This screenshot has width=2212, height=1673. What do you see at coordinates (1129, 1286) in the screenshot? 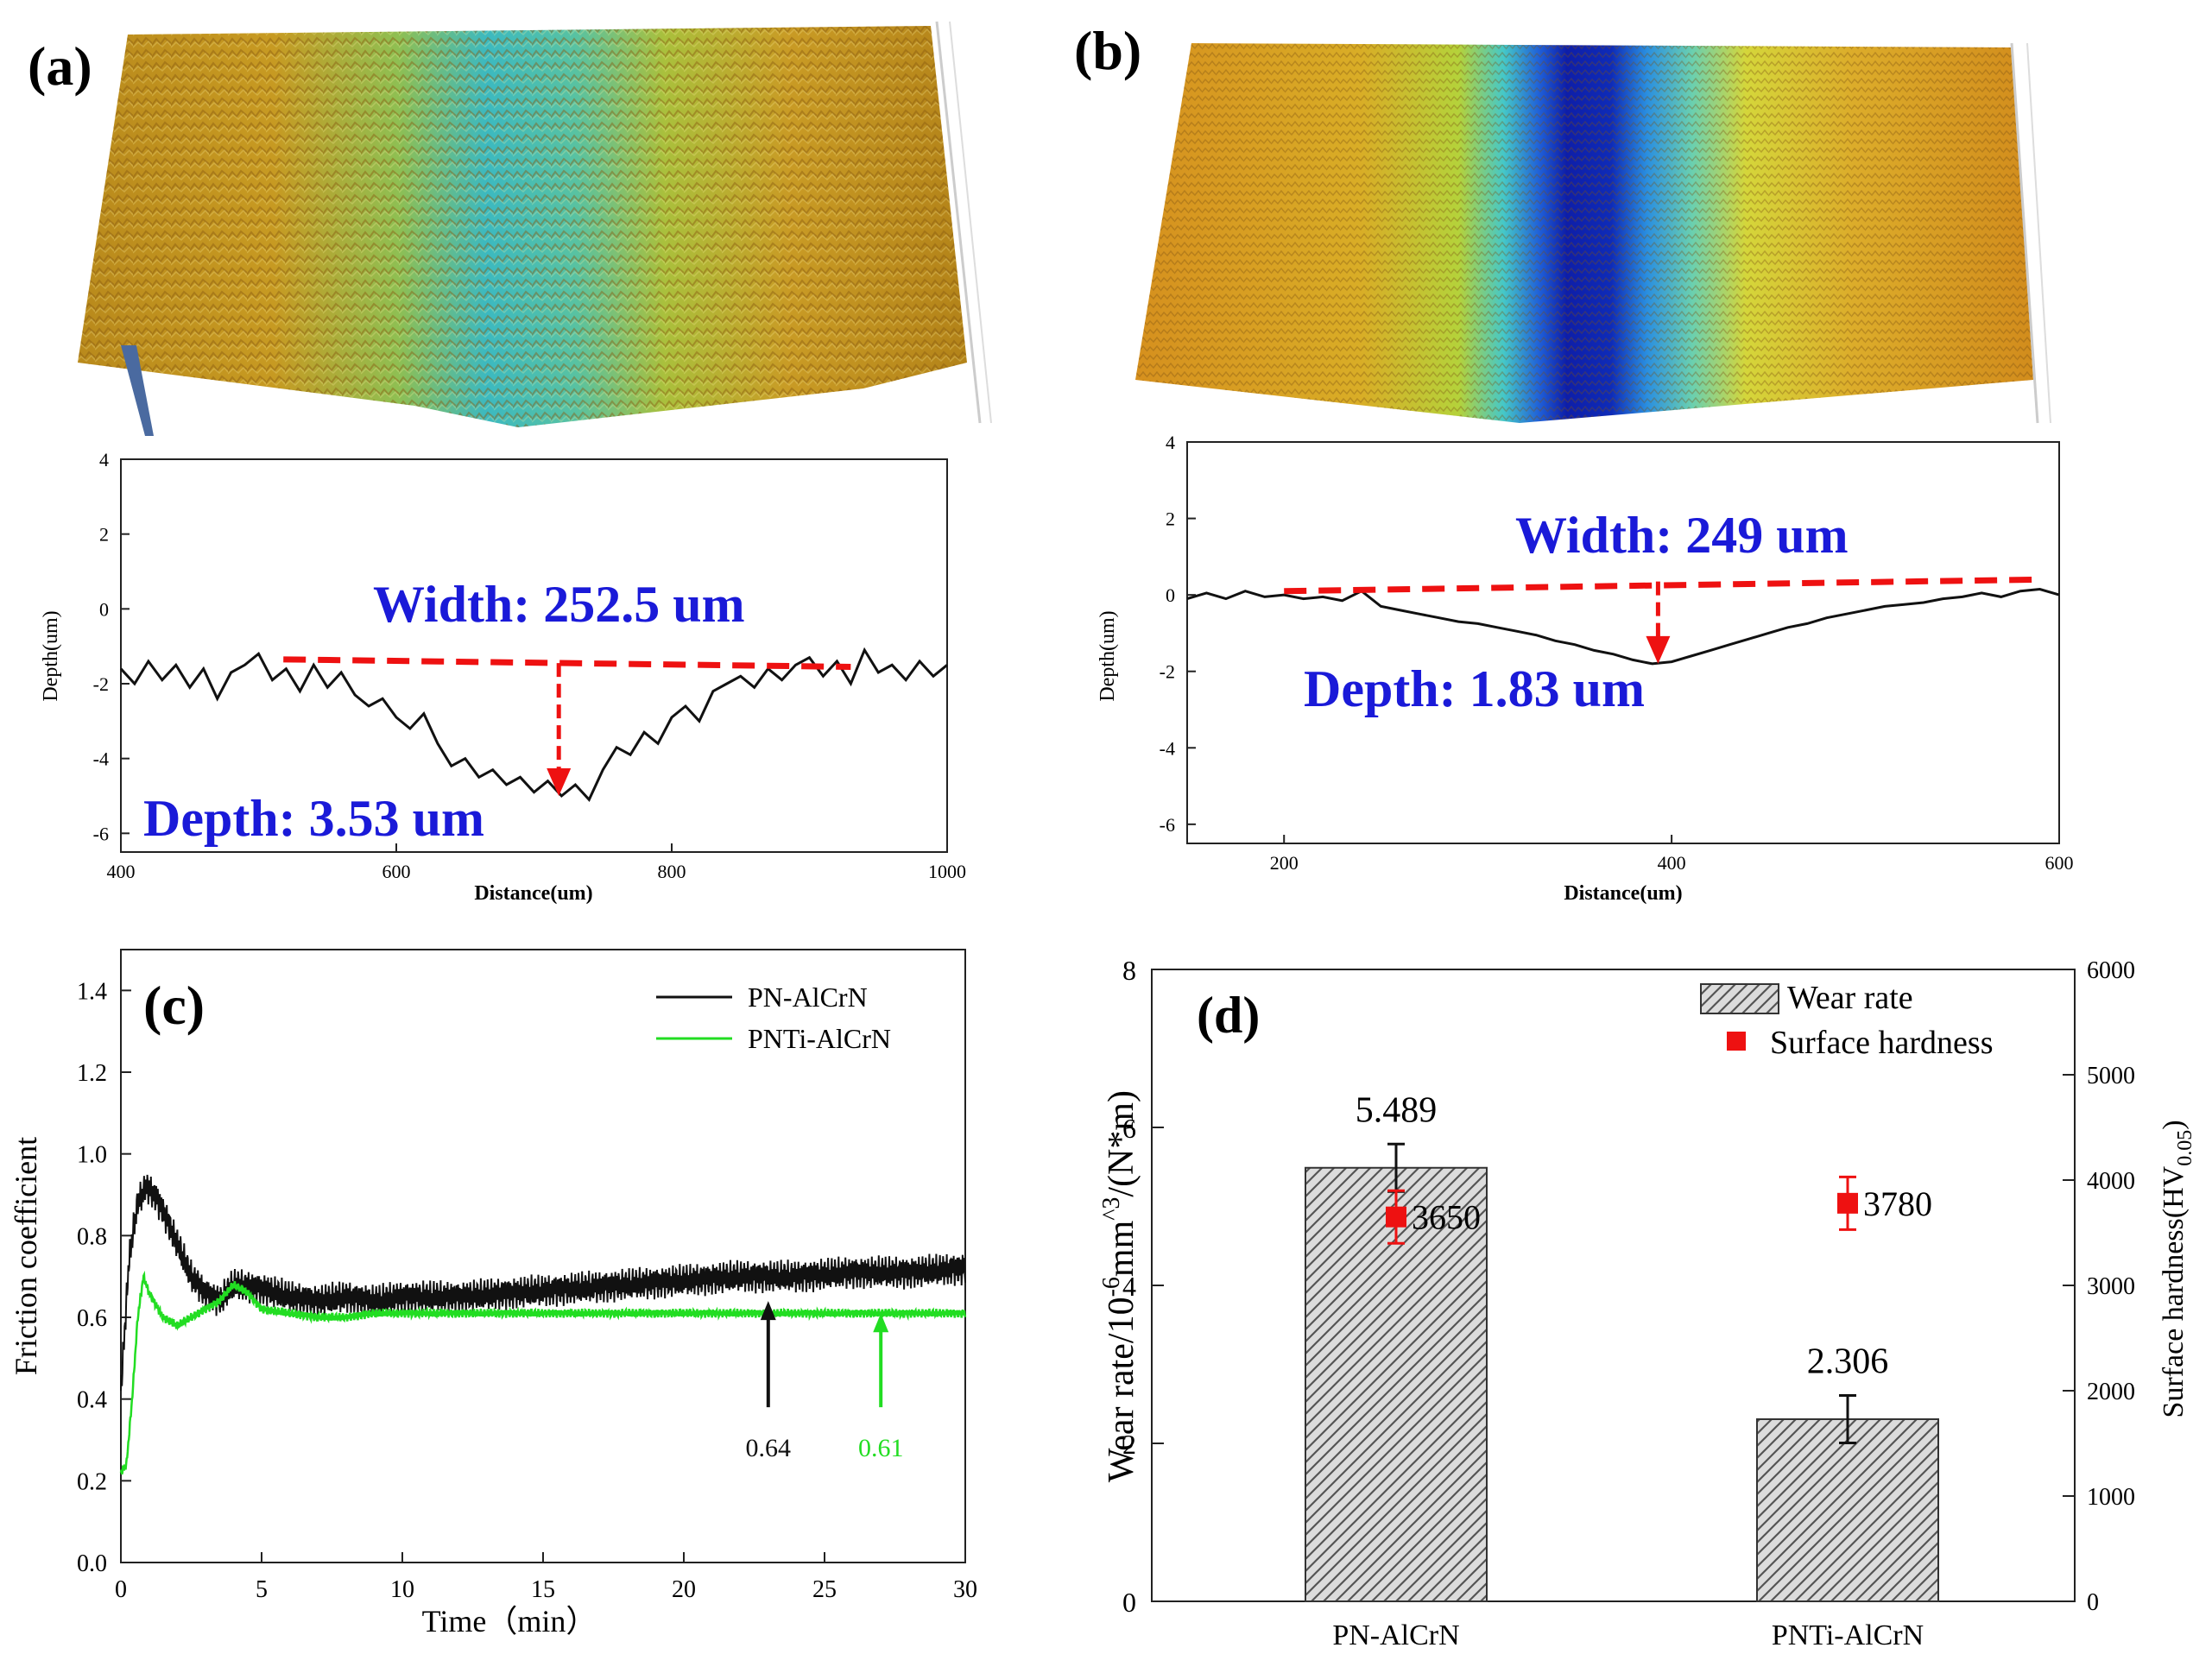
I see `d-left-ytick-label: 4` at bounding box center [1129, 1286].